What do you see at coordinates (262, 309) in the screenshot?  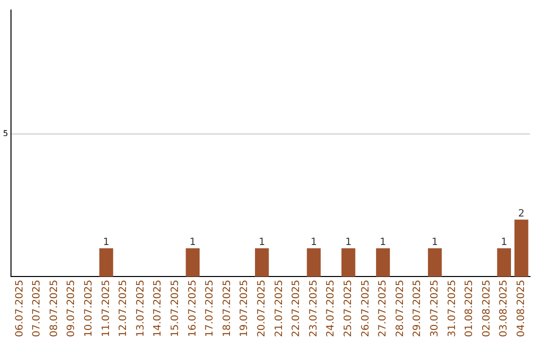 I see `x-tick-label: 20.07.2025` at bounding box center [262, 309].